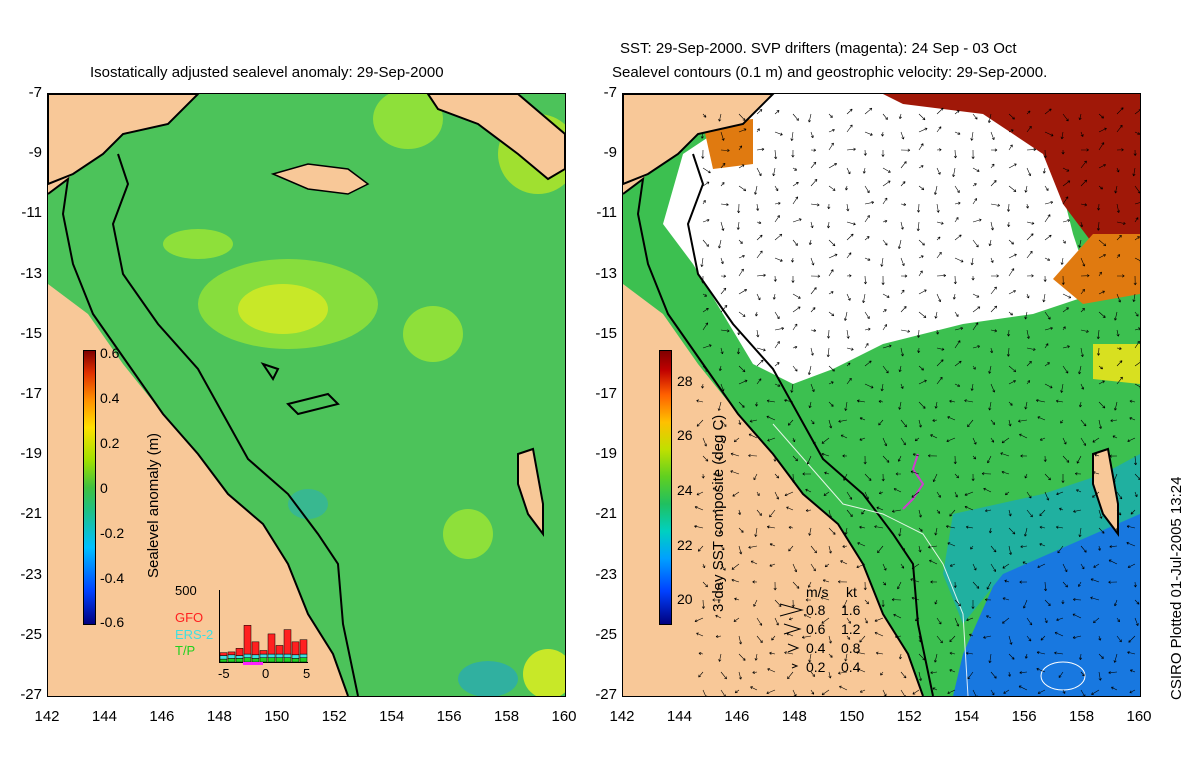 Image resolution: width=1200 pixels, height=780 pixels. What do you see at coordinates (606, 213) in the screenshot?
I see `right-lat-tick-2: -11` at bounding box center [606, 213].